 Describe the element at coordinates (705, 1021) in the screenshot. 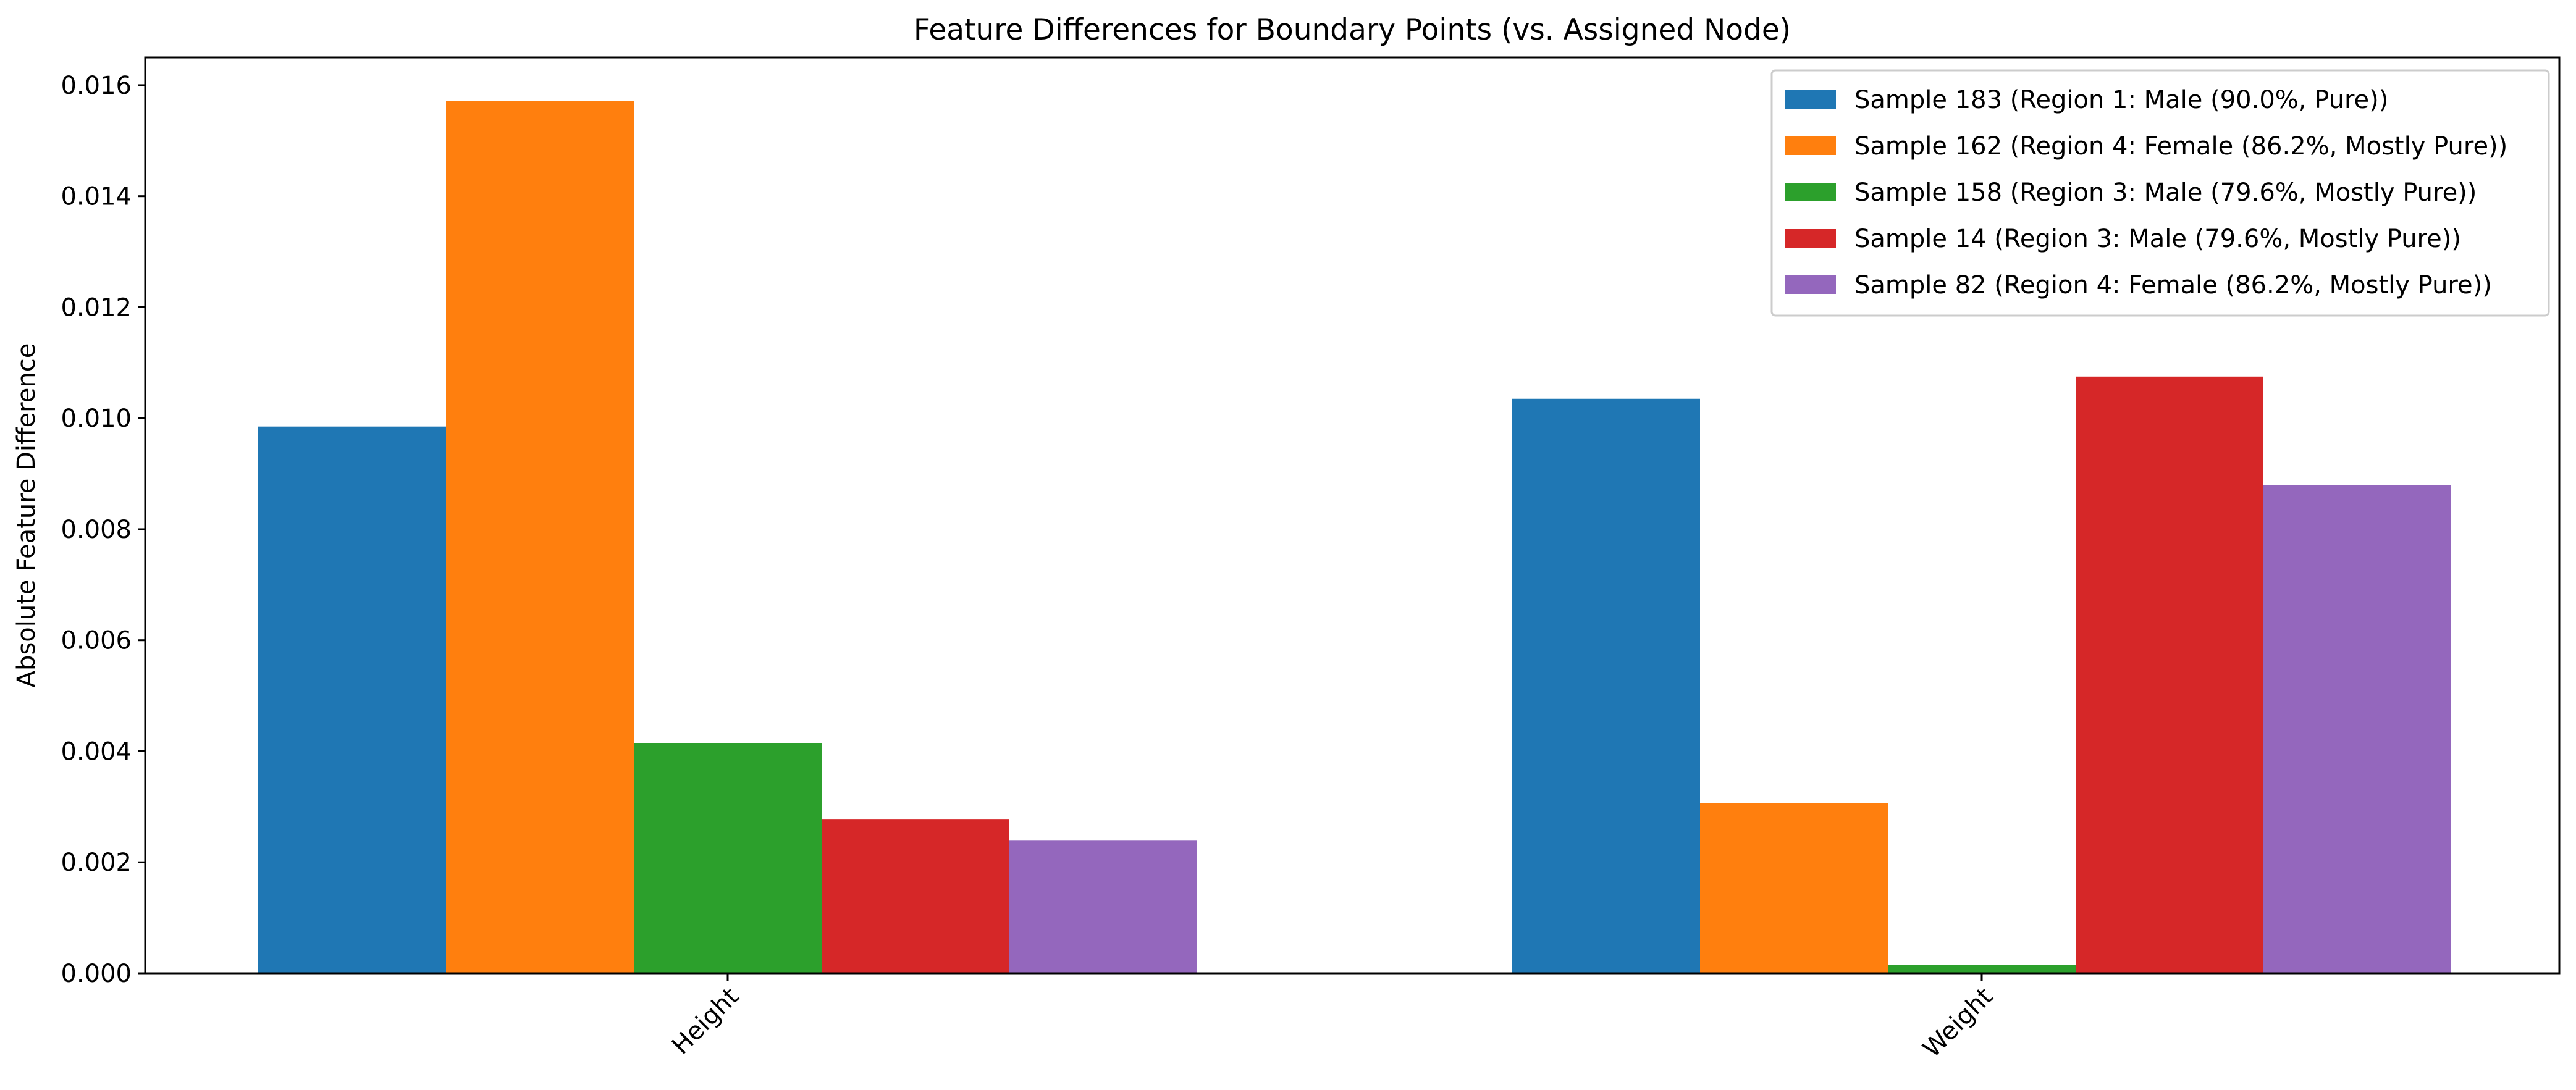

I see `x-tick-label-height: Height` at that location.